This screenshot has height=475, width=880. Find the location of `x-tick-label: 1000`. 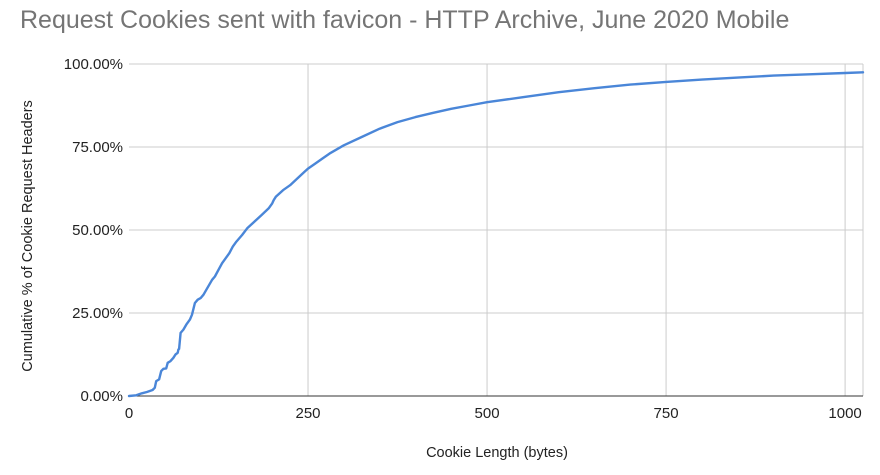

x-tick-label: 1000 is located at coordinates (844, 413).